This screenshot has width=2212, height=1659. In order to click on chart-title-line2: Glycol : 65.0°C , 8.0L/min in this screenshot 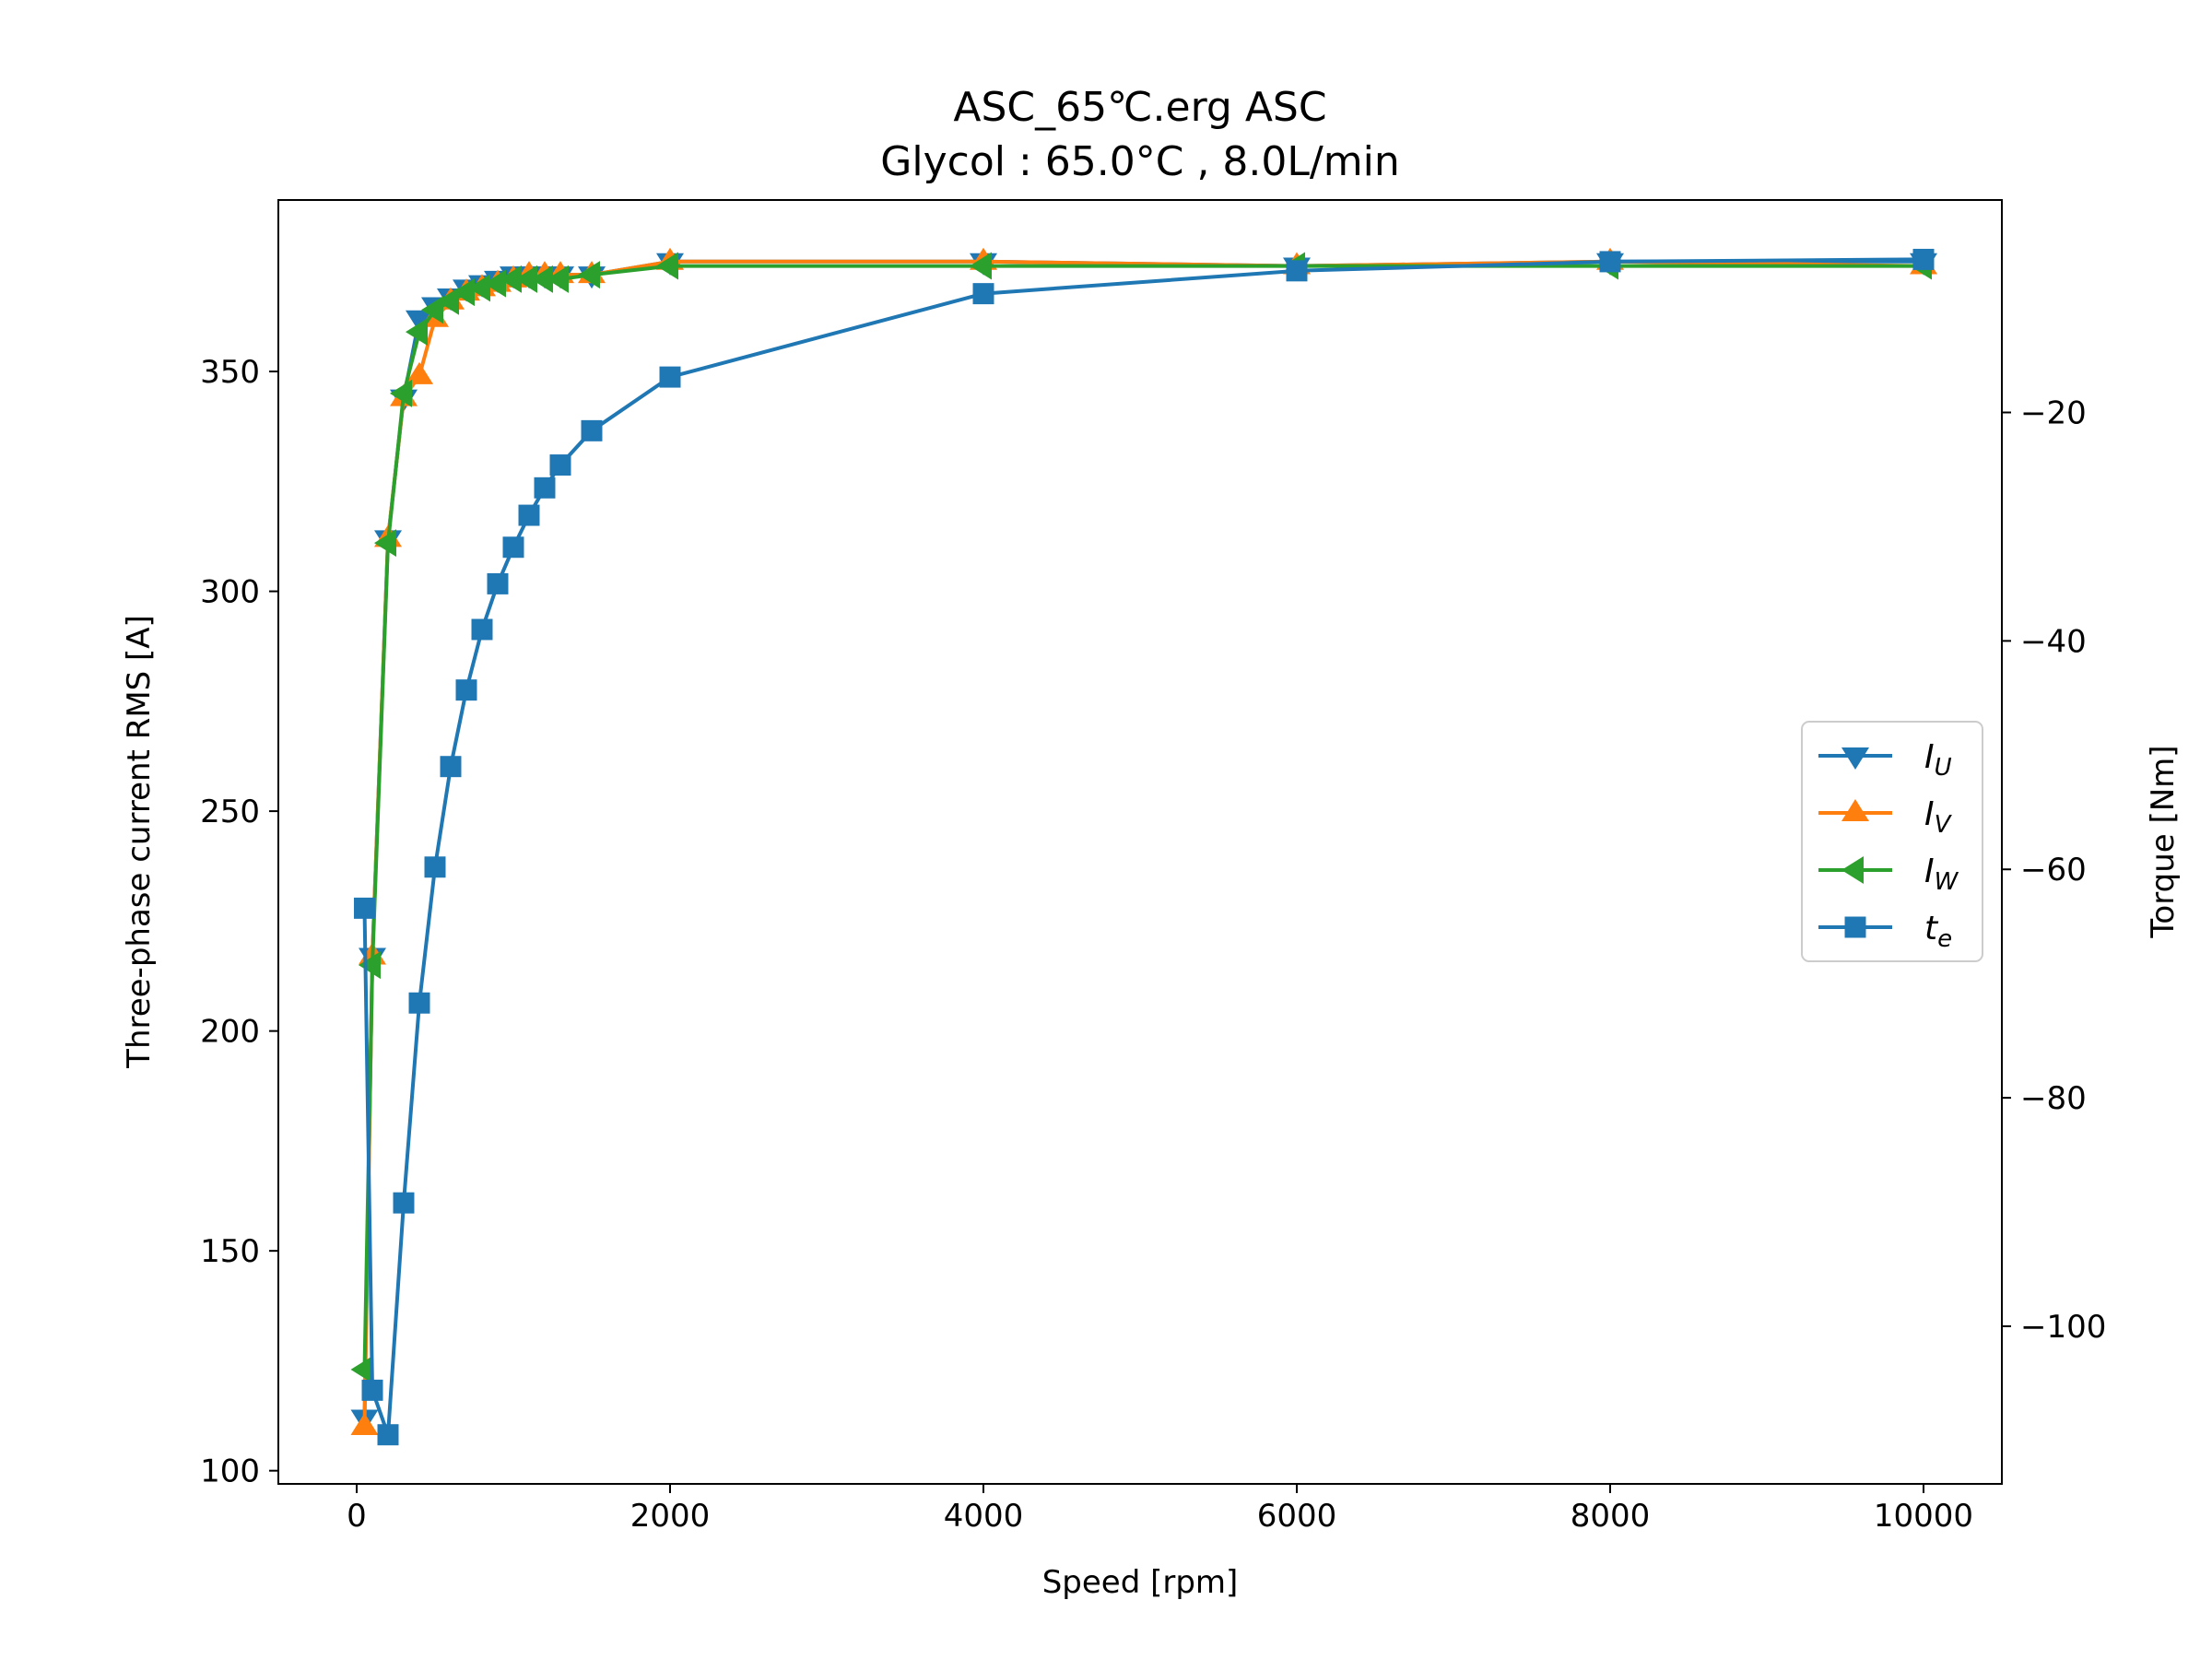, I will do `click(1139, 161)`.